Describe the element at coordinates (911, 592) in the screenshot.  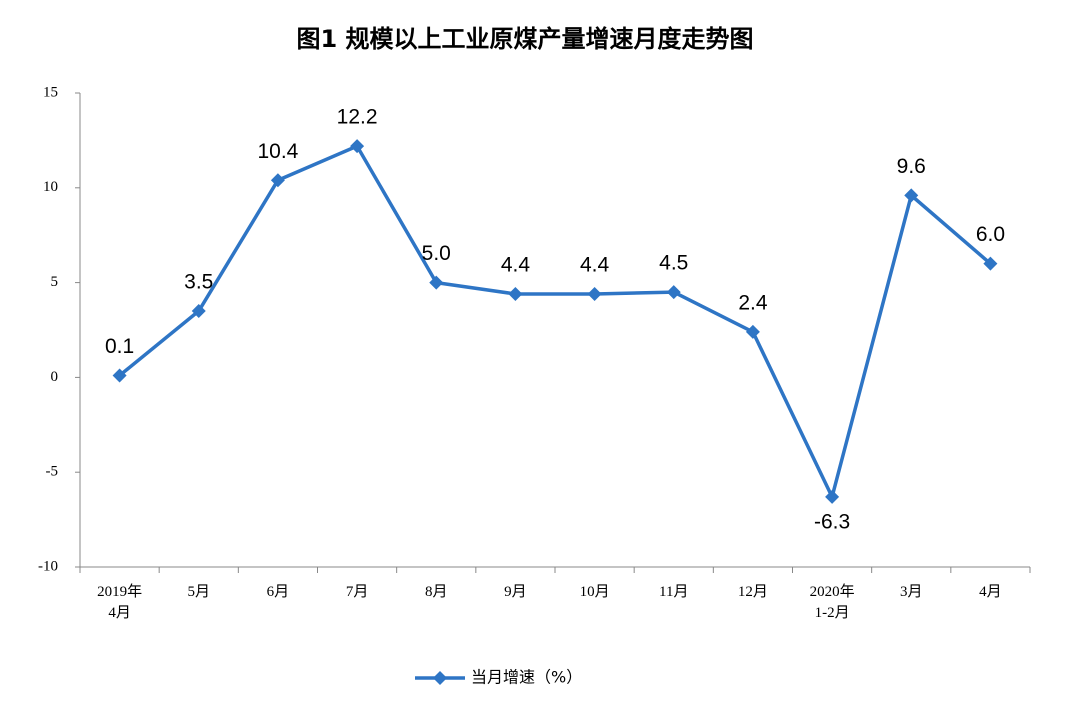
I see `x-tick-label: 3月` at that location.